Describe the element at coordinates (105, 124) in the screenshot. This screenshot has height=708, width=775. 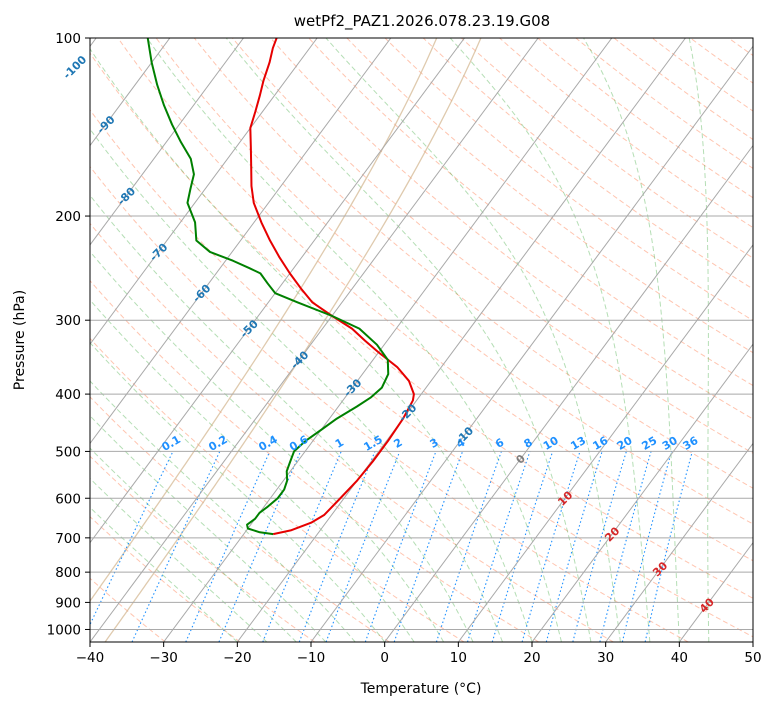
I see `isotherm-label: -90` at that location.